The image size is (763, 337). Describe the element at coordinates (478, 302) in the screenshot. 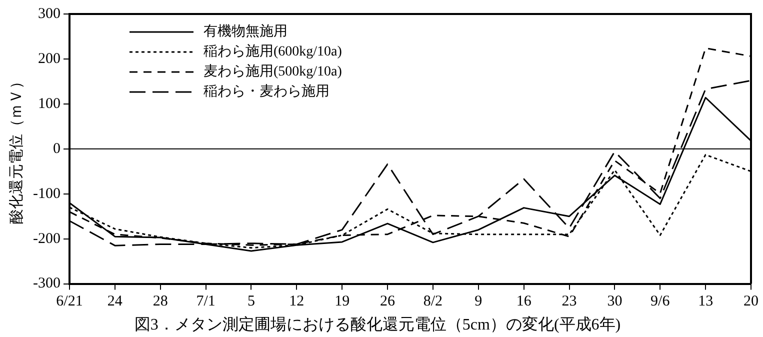

I see `x-tick-label: 9` at that location.